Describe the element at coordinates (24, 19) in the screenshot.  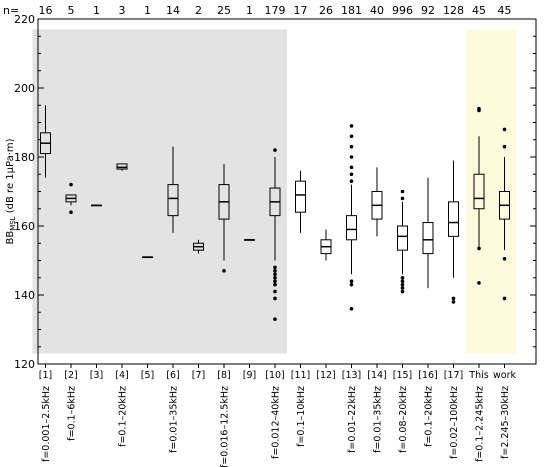
I see `y-tick-label: 220` at that location.